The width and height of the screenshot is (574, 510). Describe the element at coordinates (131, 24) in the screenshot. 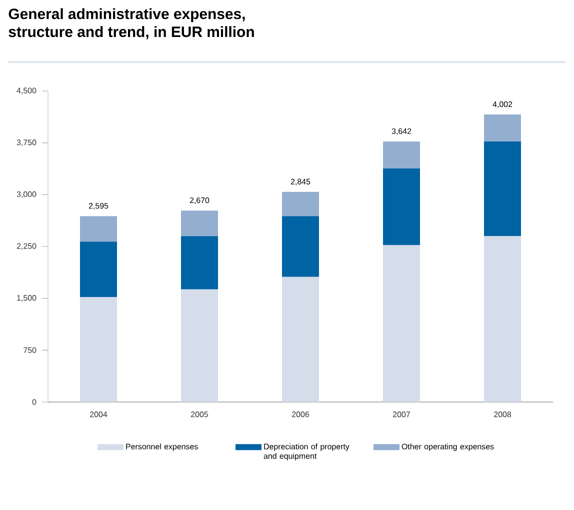

I see `chart-title: General administrative expenses, structure and trend, in EUR million` at that location.